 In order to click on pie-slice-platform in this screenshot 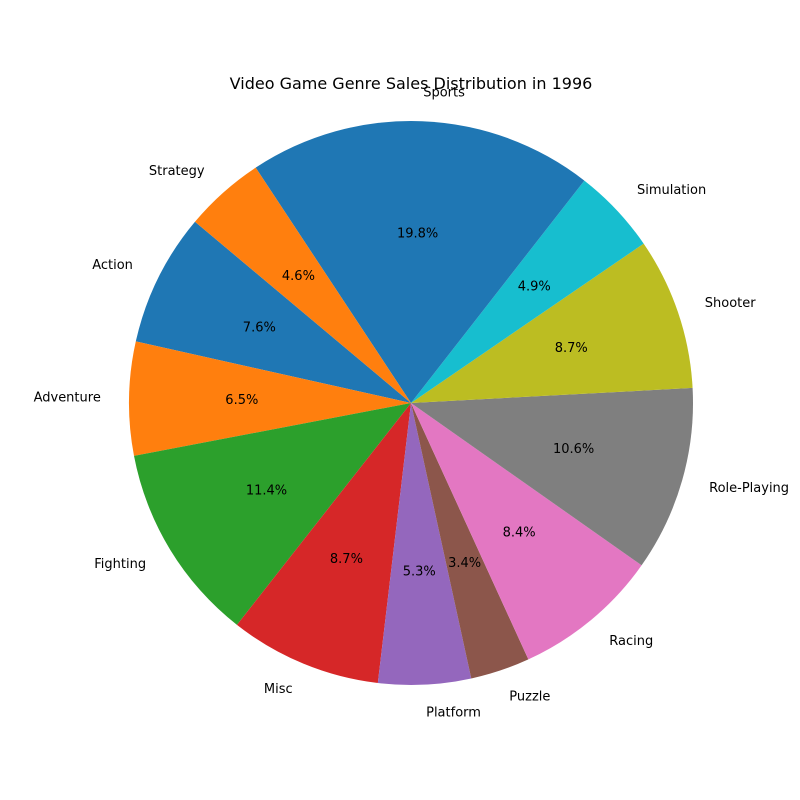, I will do `click(424, 544)`.